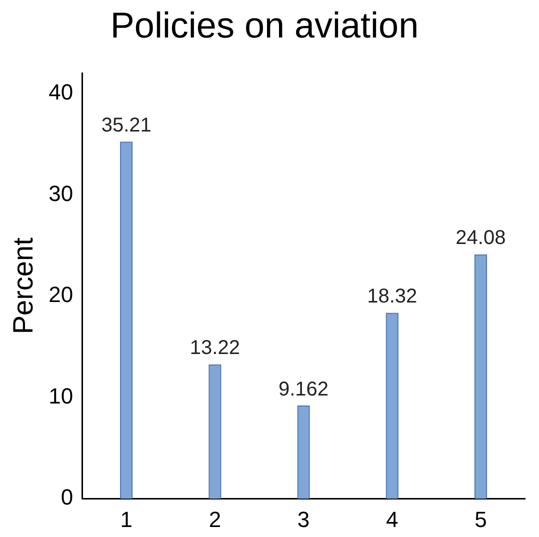 The width and height of the screenshot is (539, 537). Describe the element at coordinates (480, 519) in the screenshot. I see `x-tick-label: 5` at that location.